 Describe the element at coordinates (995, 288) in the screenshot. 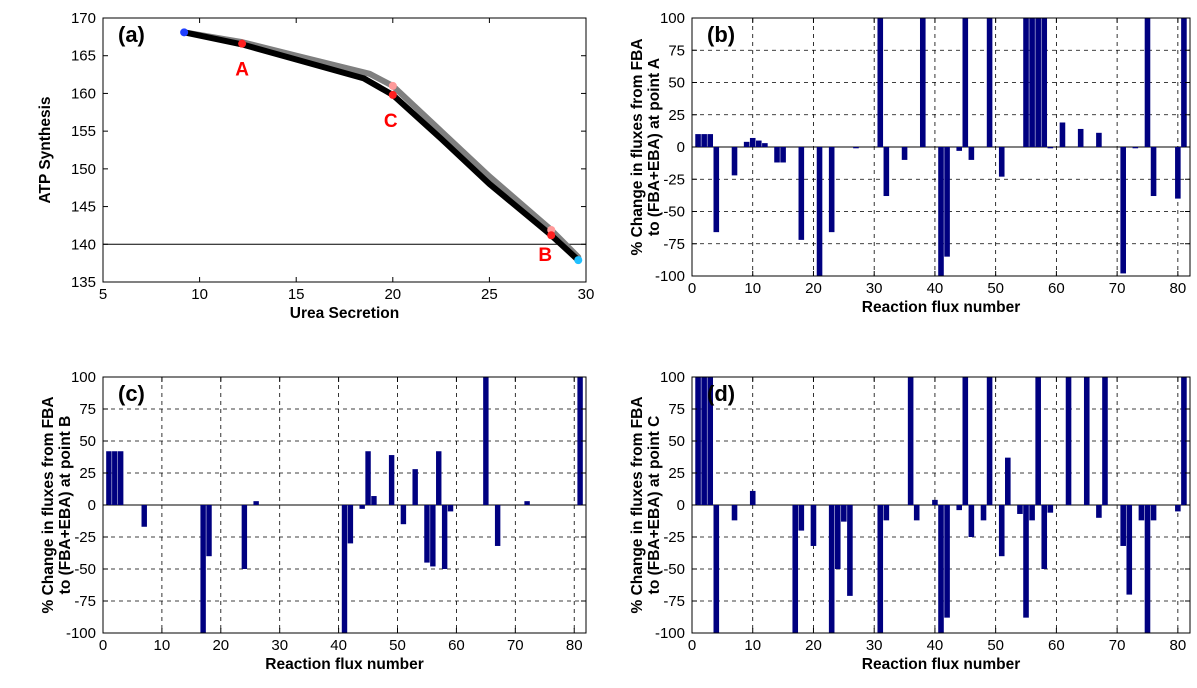

I see `panel-b-x-tick-label: 50` at that location.